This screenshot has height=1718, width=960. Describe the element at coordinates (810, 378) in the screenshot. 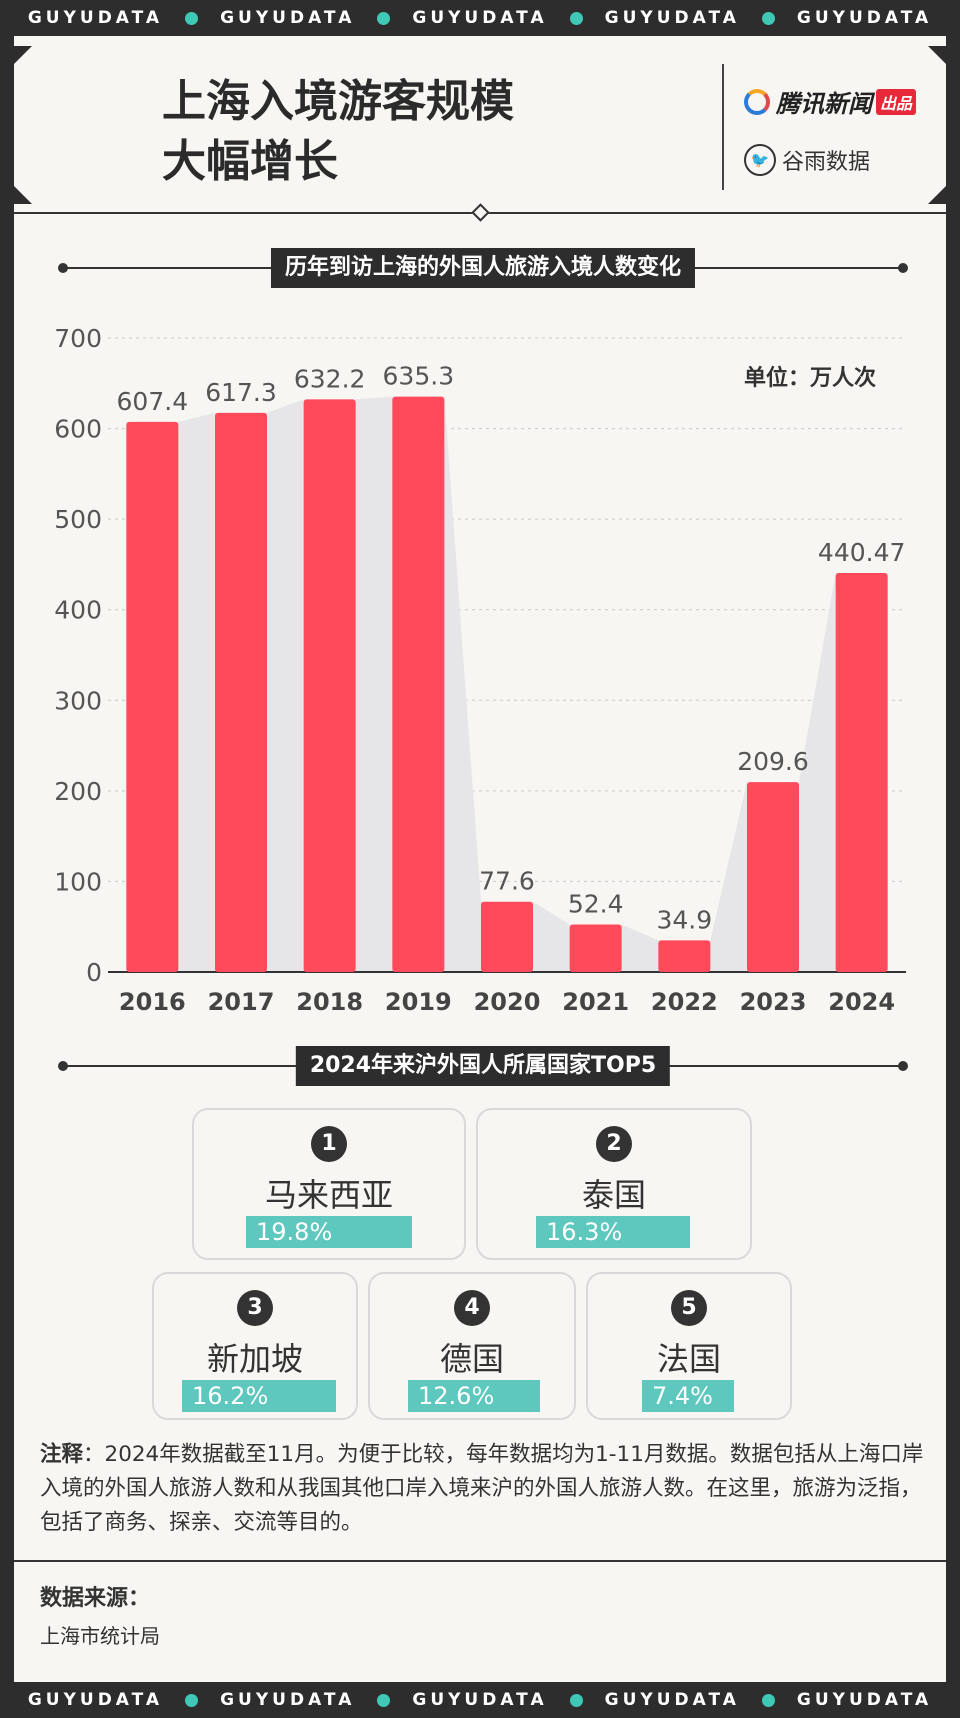

I see `chart-unit: 单位：万人次` at that location.